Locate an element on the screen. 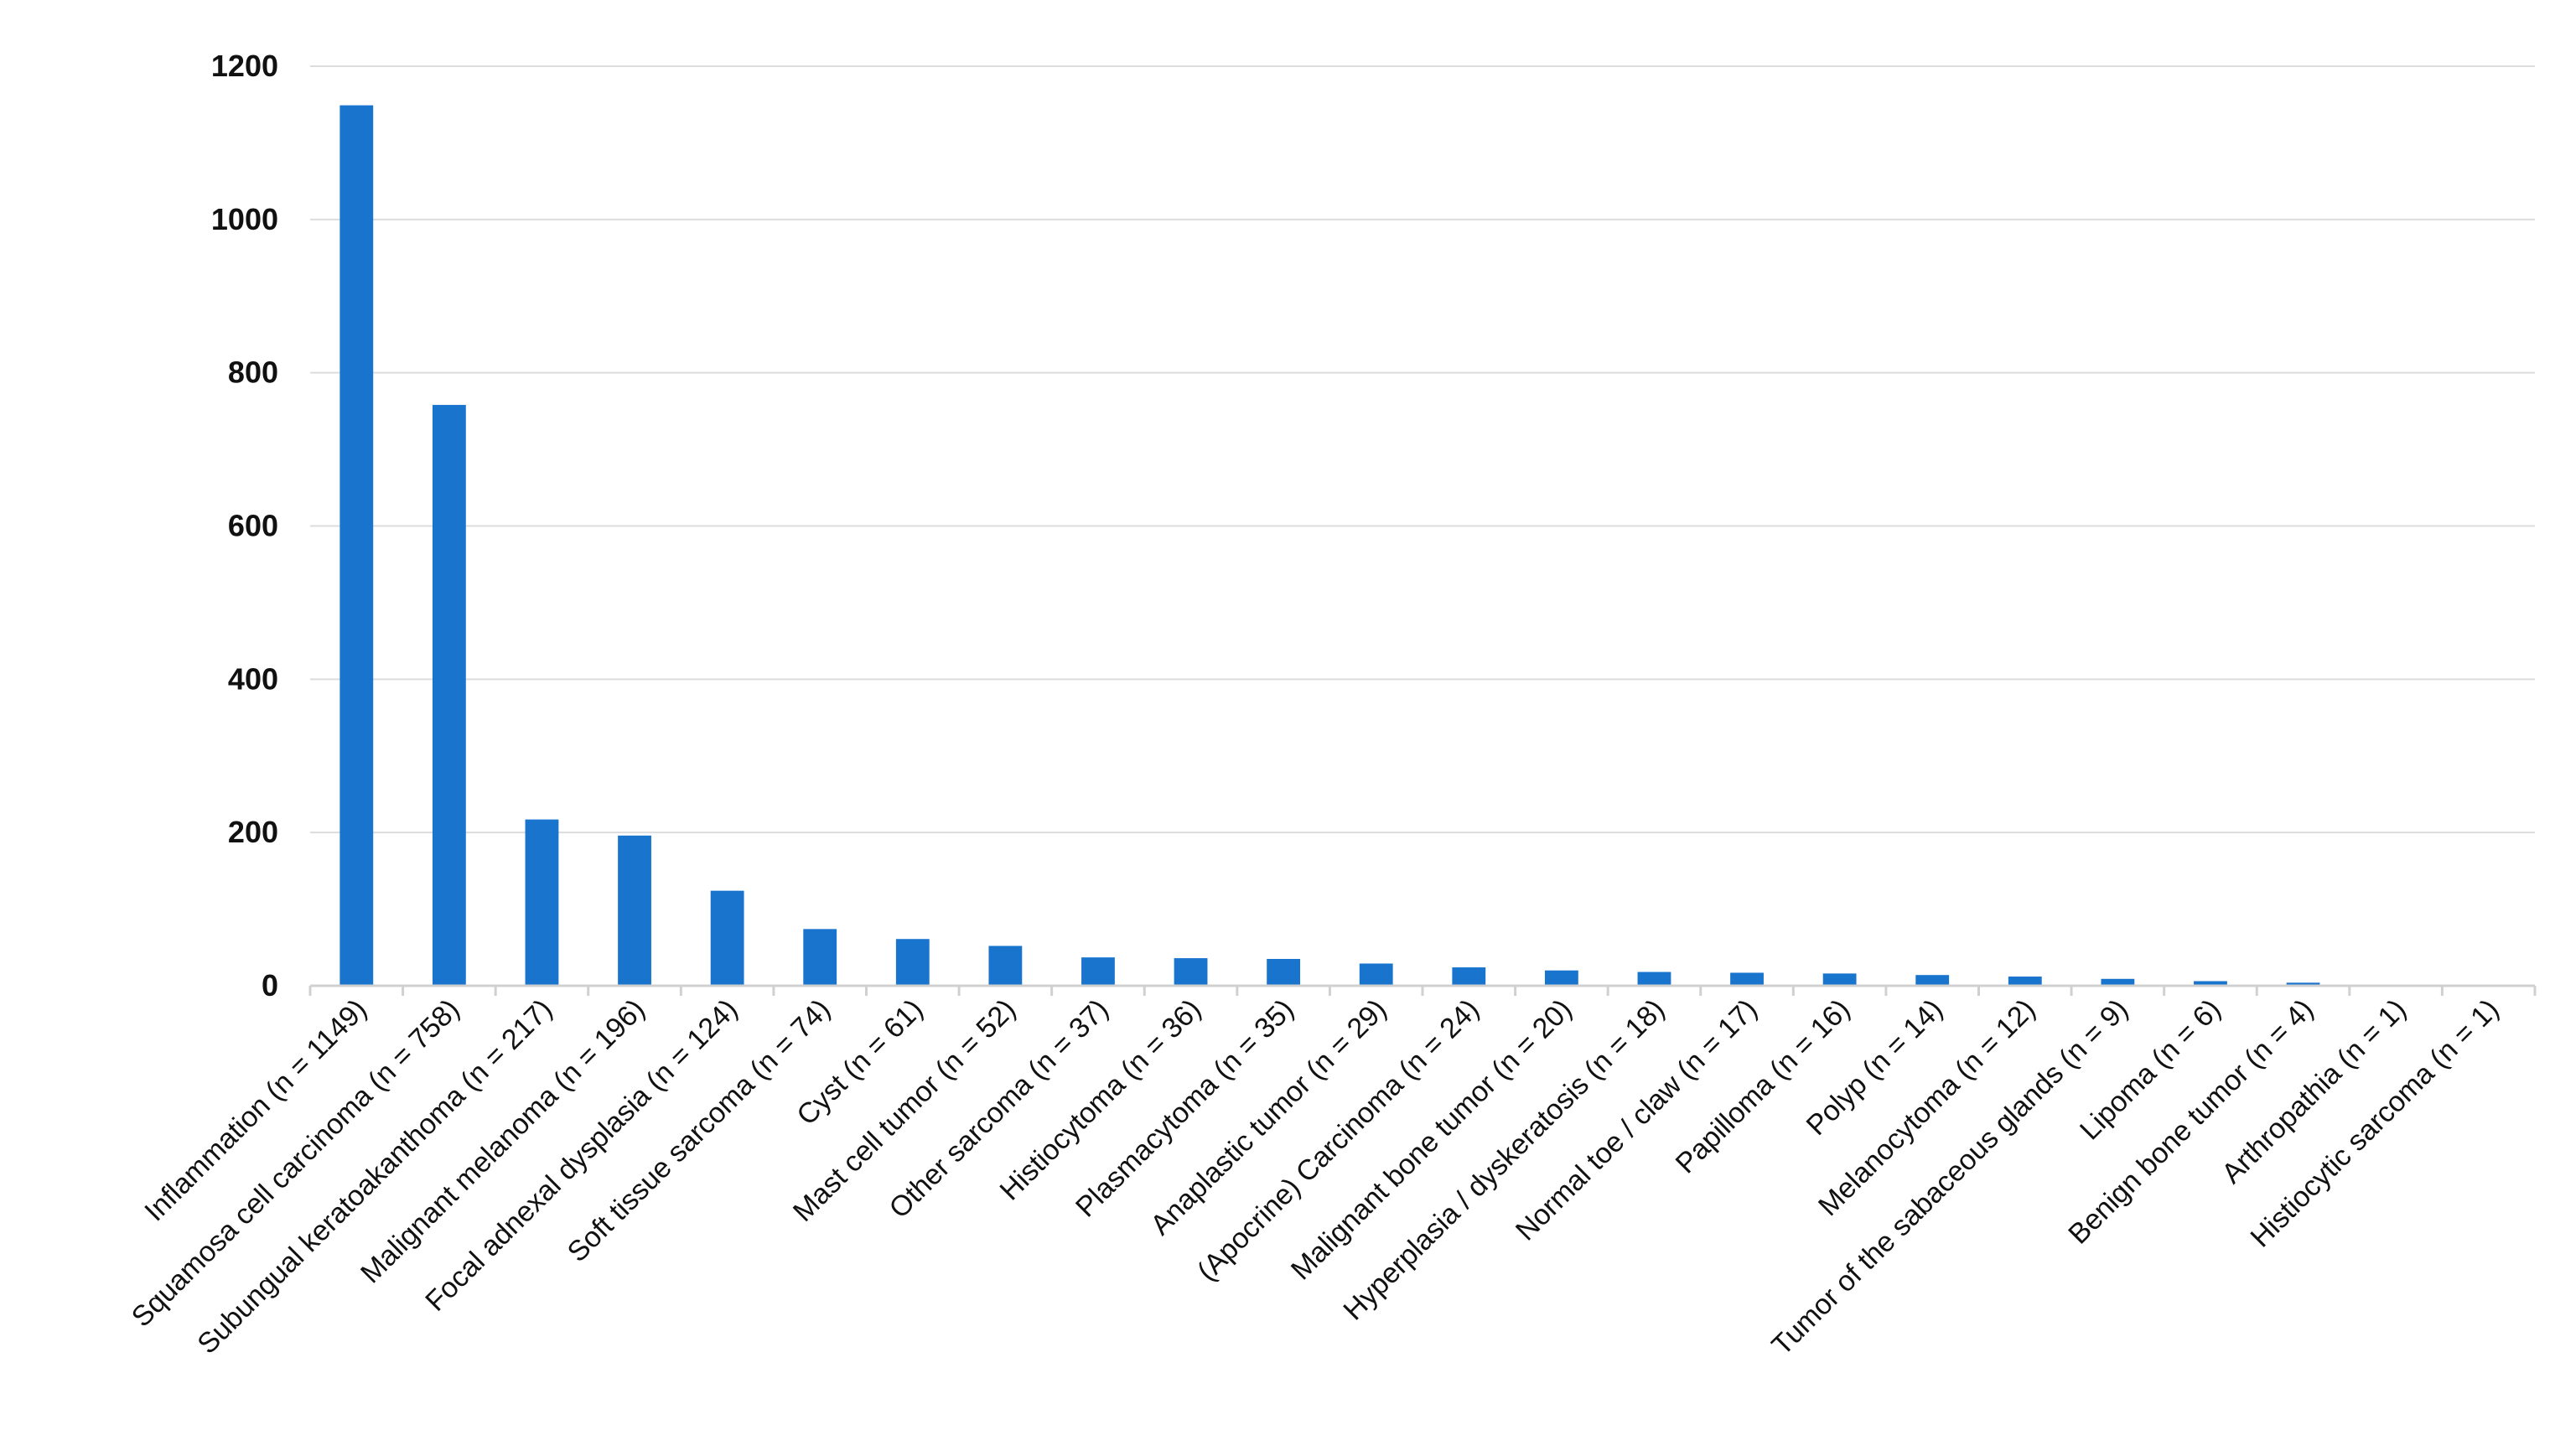  y-tick-label: 800 is located at coordinates (253, 372).